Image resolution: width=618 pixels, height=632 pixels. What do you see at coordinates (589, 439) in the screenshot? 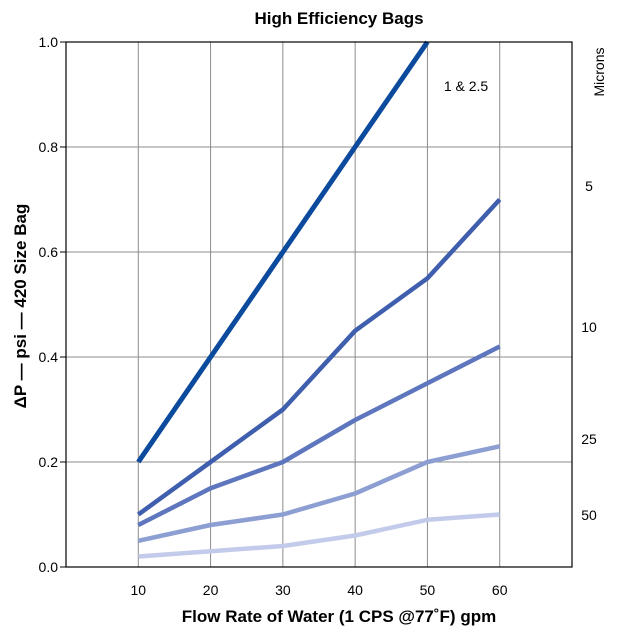
I see `series-label: 25` at bounding box center [589, 439].